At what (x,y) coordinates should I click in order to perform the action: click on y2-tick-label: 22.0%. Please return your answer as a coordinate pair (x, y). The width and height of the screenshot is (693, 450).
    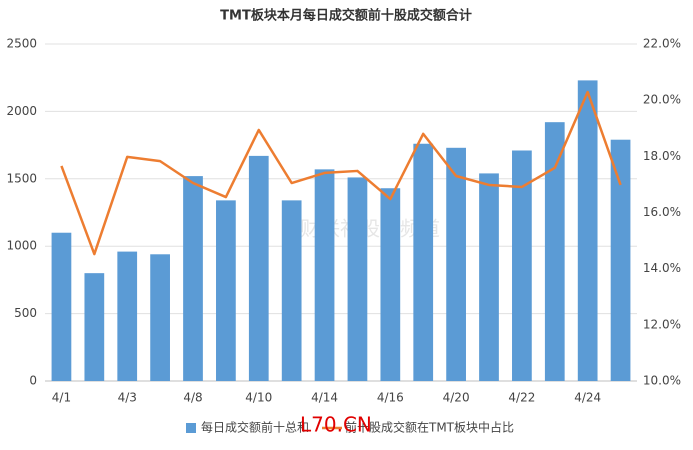
    Looking at the image, I should click on (662, 44).